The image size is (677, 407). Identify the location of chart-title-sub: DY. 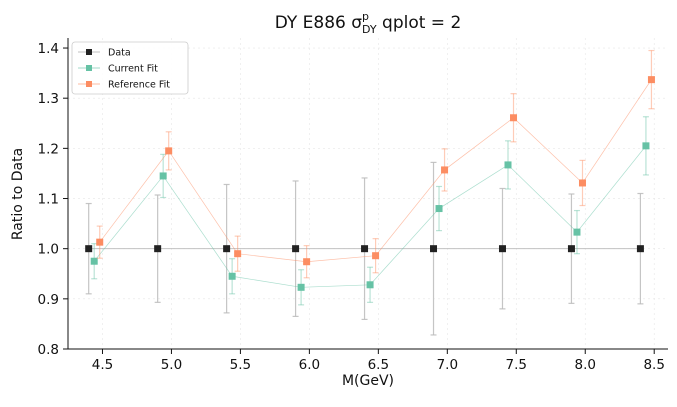
(369, 29).